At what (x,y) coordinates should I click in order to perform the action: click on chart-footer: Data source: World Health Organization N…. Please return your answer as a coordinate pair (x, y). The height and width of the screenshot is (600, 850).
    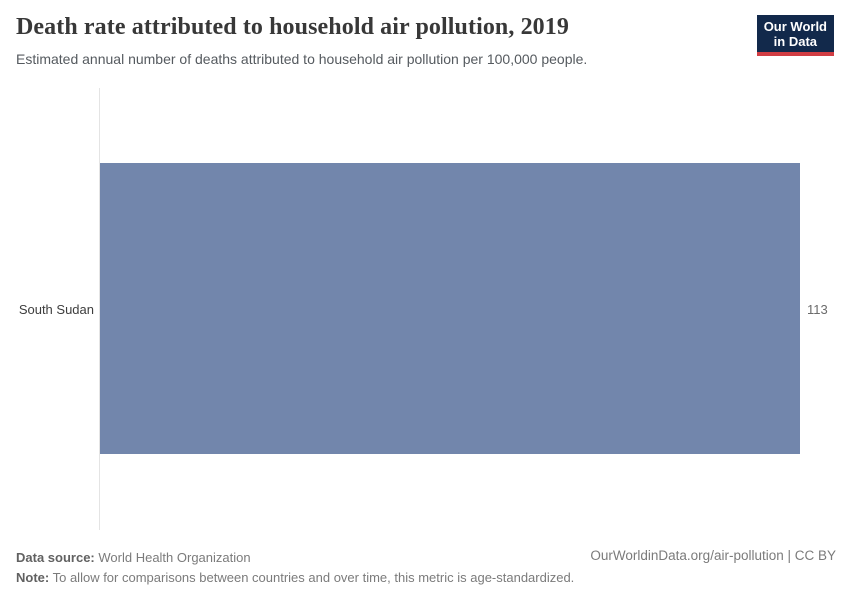
    Looking at the image, I should click on (426, 568).